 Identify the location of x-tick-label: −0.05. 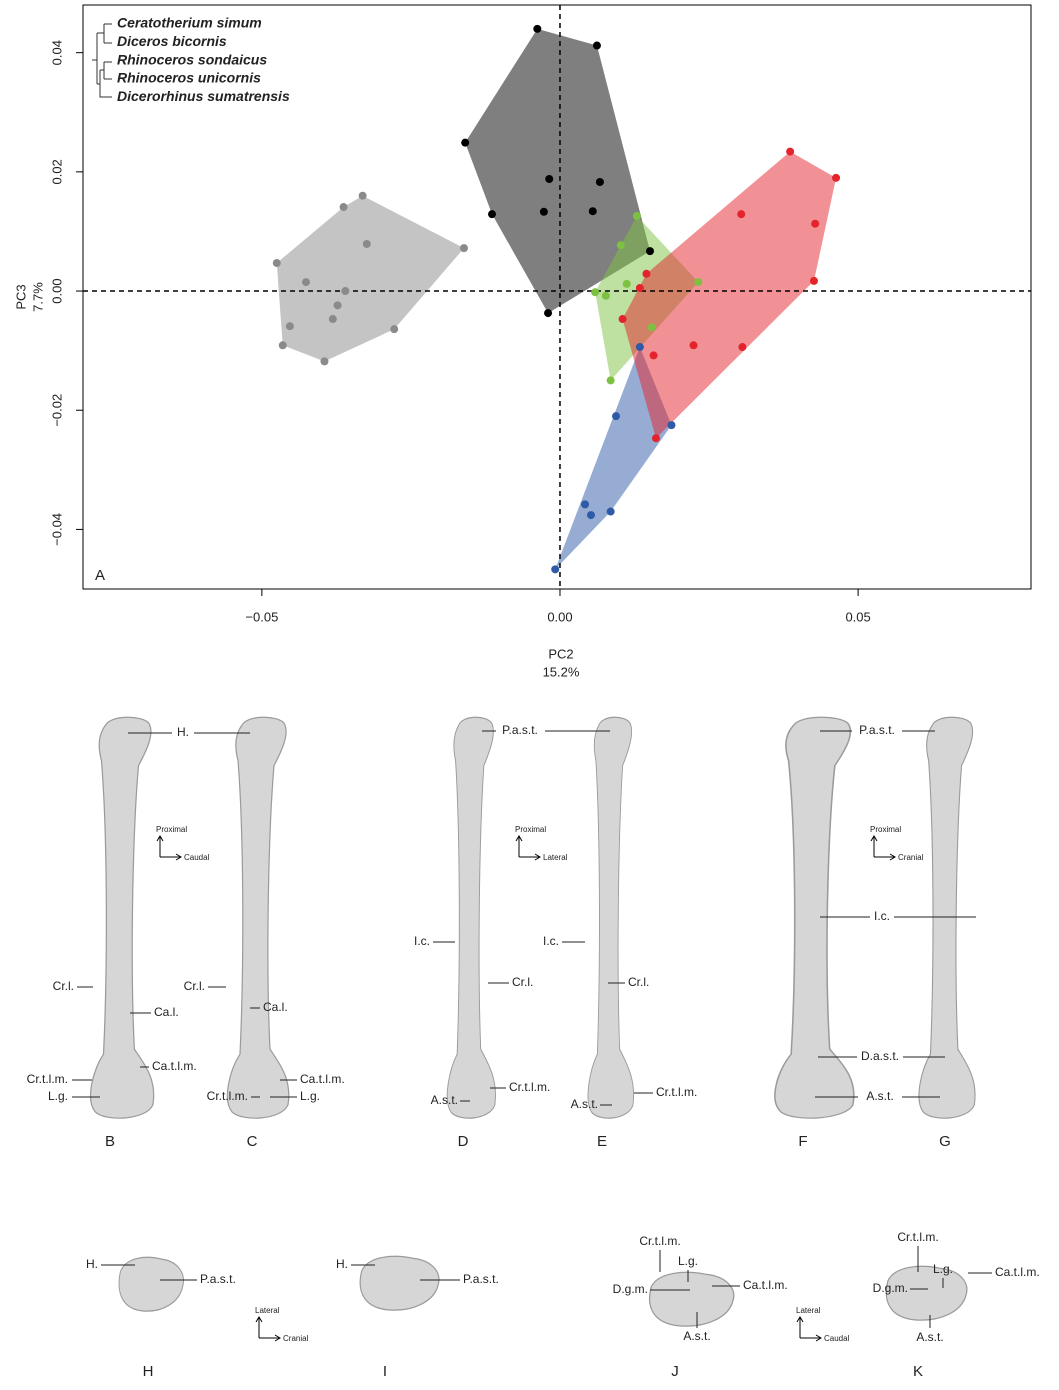
(261, 616).